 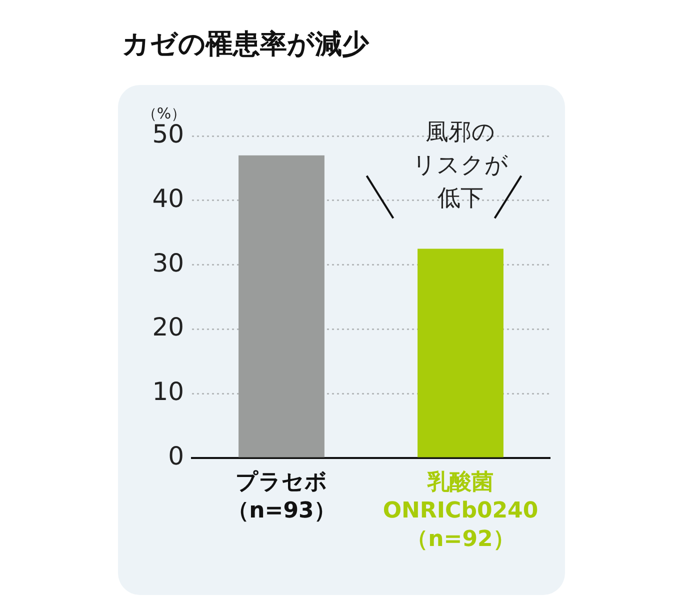 What do you see at coordinates (460, 165) in the screenshot?
I see `annotation: 風邪のリスクが低下` at bounding box center [460, 165].